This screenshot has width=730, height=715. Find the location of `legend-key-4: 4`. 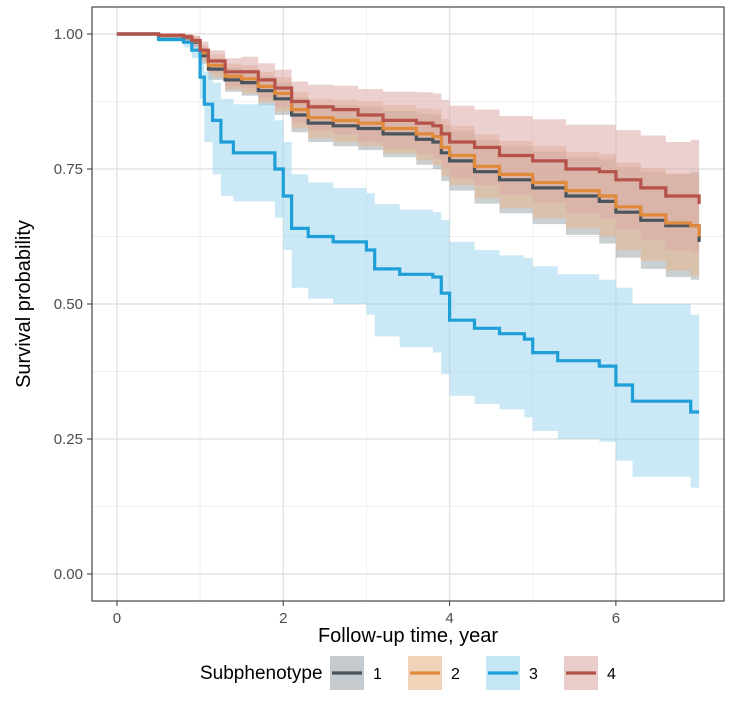

legend-key-4: 4 is located at coordinates (590, 673).